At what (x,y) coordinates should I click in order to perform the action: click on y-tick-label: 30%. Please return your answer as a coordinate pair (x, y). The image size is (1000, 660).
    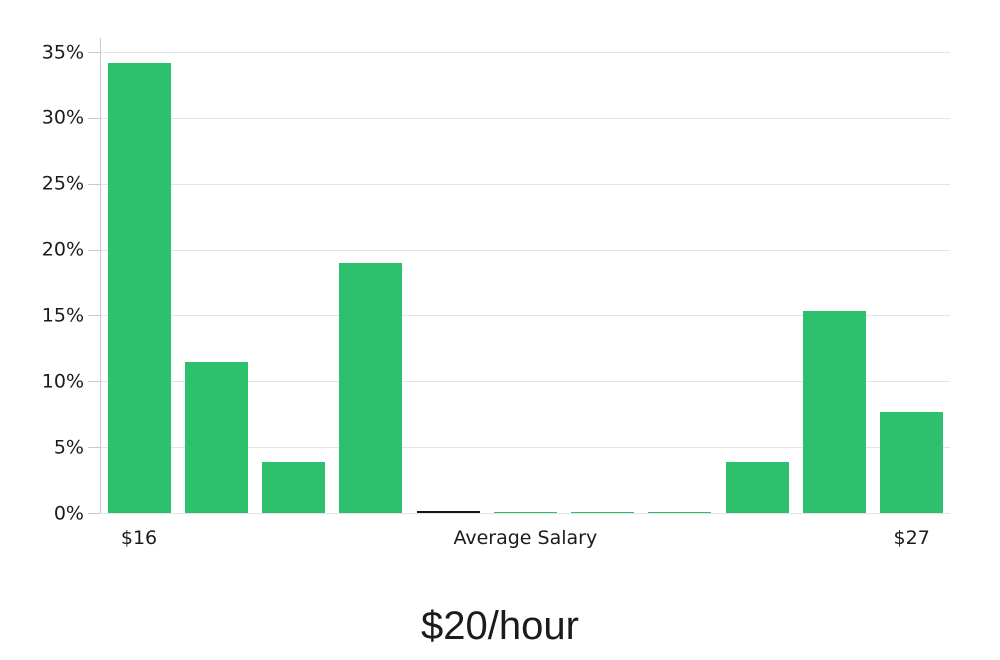
    Looking at the image, I should click on (62, 117).